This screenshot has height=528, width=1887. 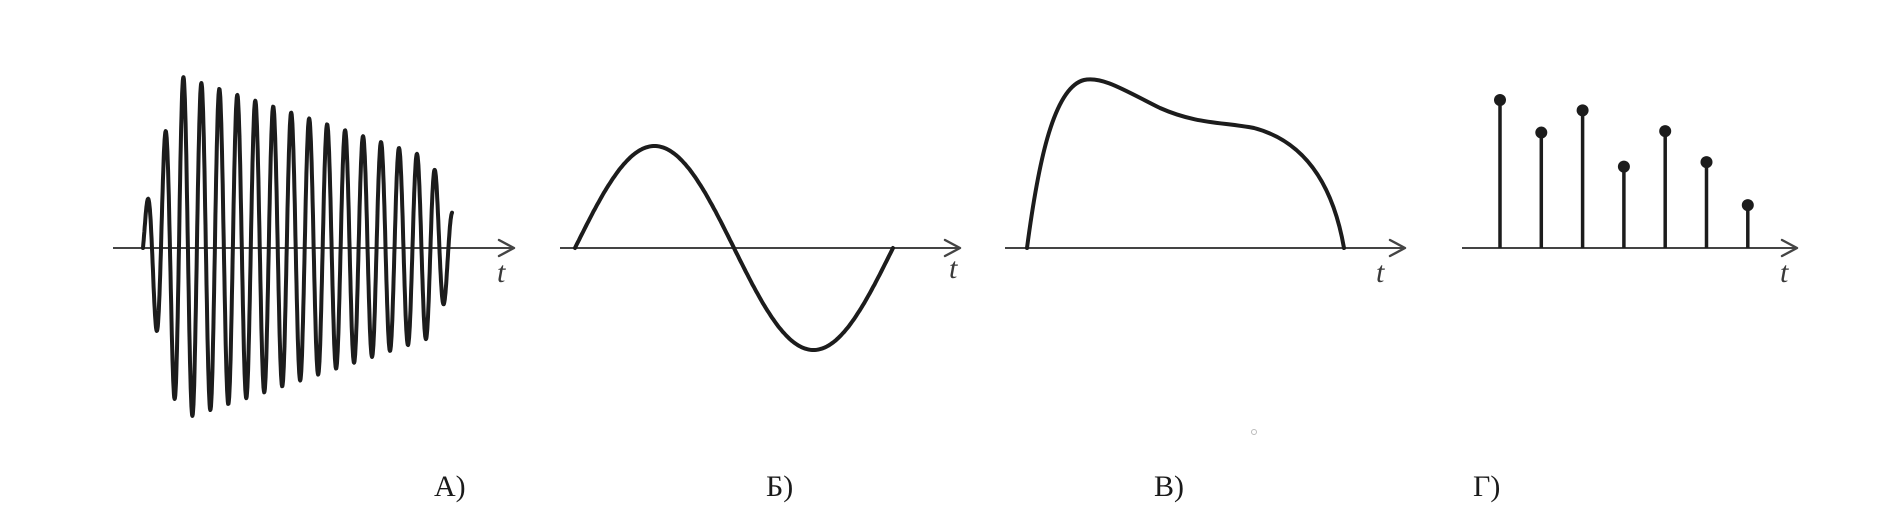 I want to click on panel-g: t Г), so click(x=1630, y=298).